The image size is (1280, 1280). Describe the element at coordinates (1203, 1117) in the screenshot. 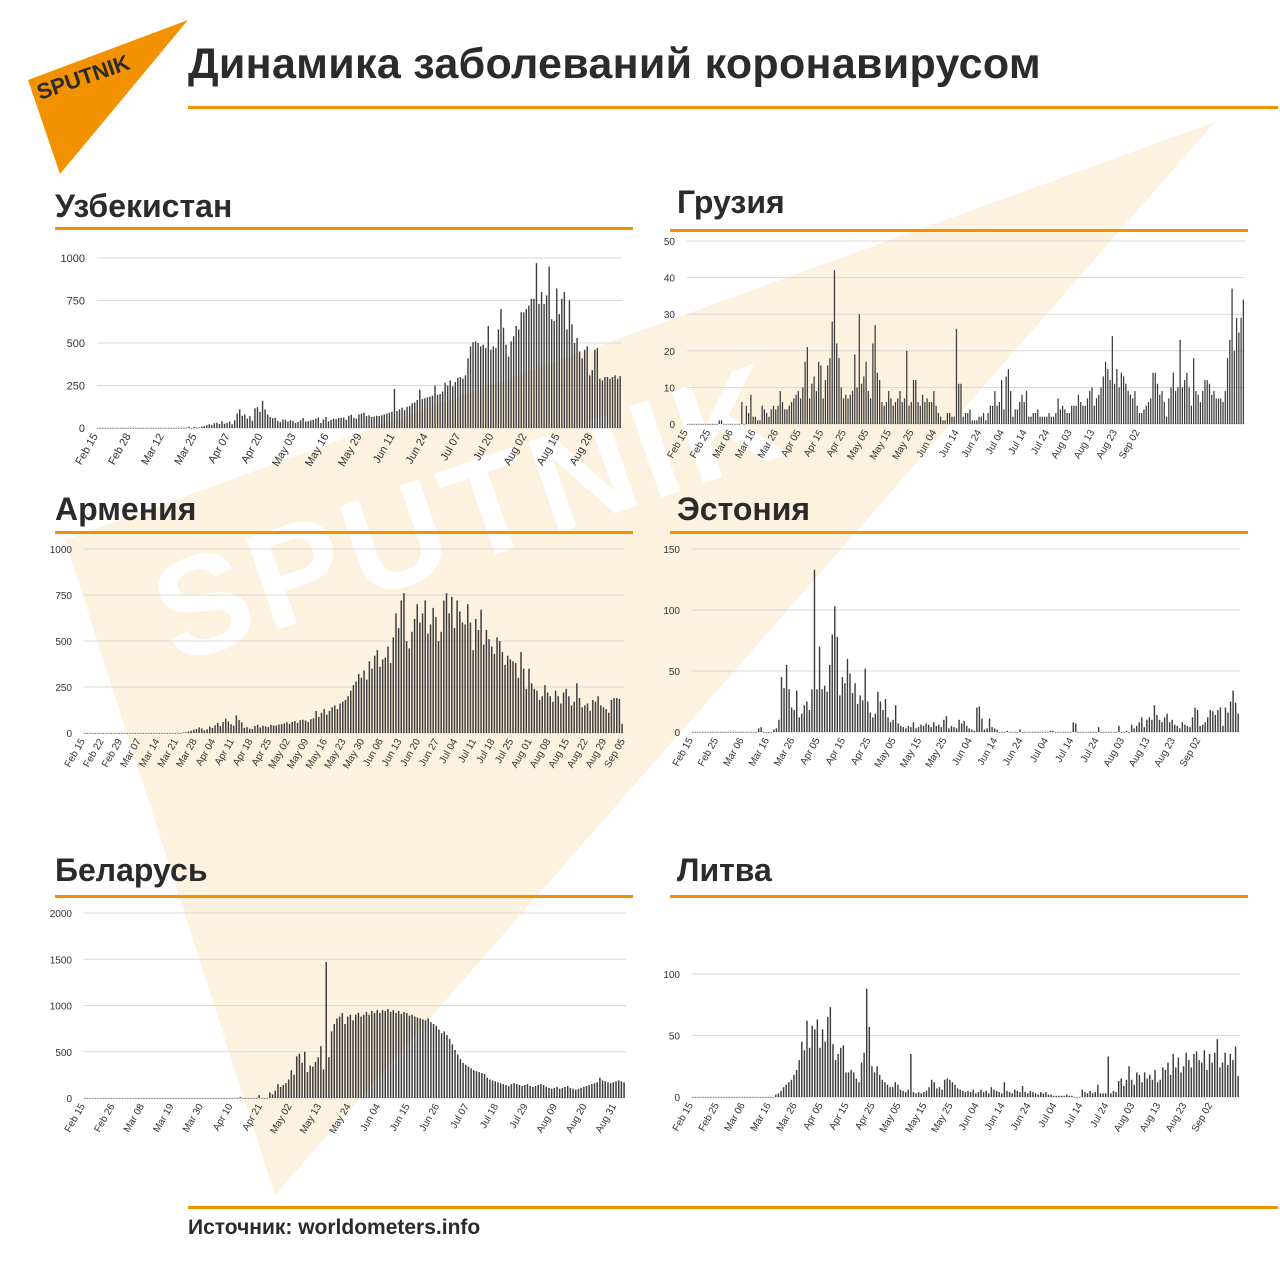

I see `x-tick-label: Sep 02` at that location.